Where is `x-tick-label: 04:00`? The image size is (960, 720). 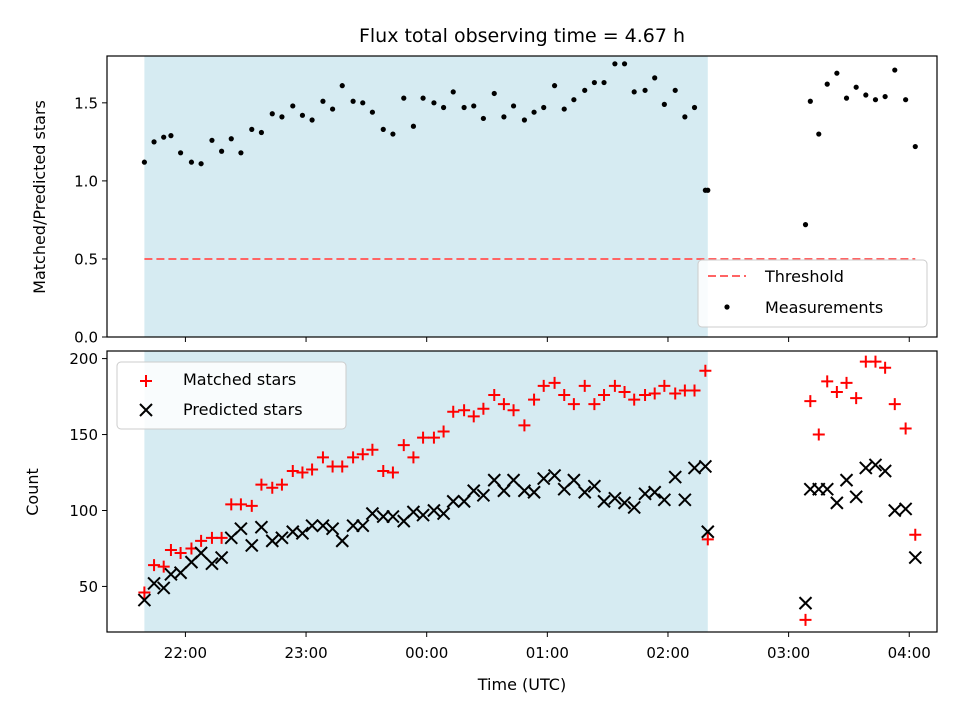
x-tick-label: 04:00 is located at coordinates (909, 653).